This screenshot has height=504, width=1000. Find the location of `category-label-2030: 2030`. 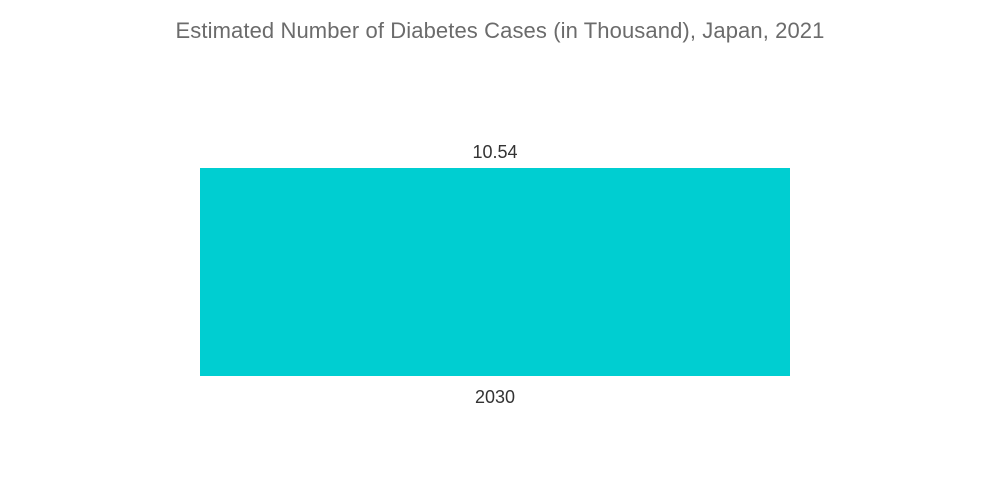

category-label-2030: 2030 is located at coordinates (495, 397).